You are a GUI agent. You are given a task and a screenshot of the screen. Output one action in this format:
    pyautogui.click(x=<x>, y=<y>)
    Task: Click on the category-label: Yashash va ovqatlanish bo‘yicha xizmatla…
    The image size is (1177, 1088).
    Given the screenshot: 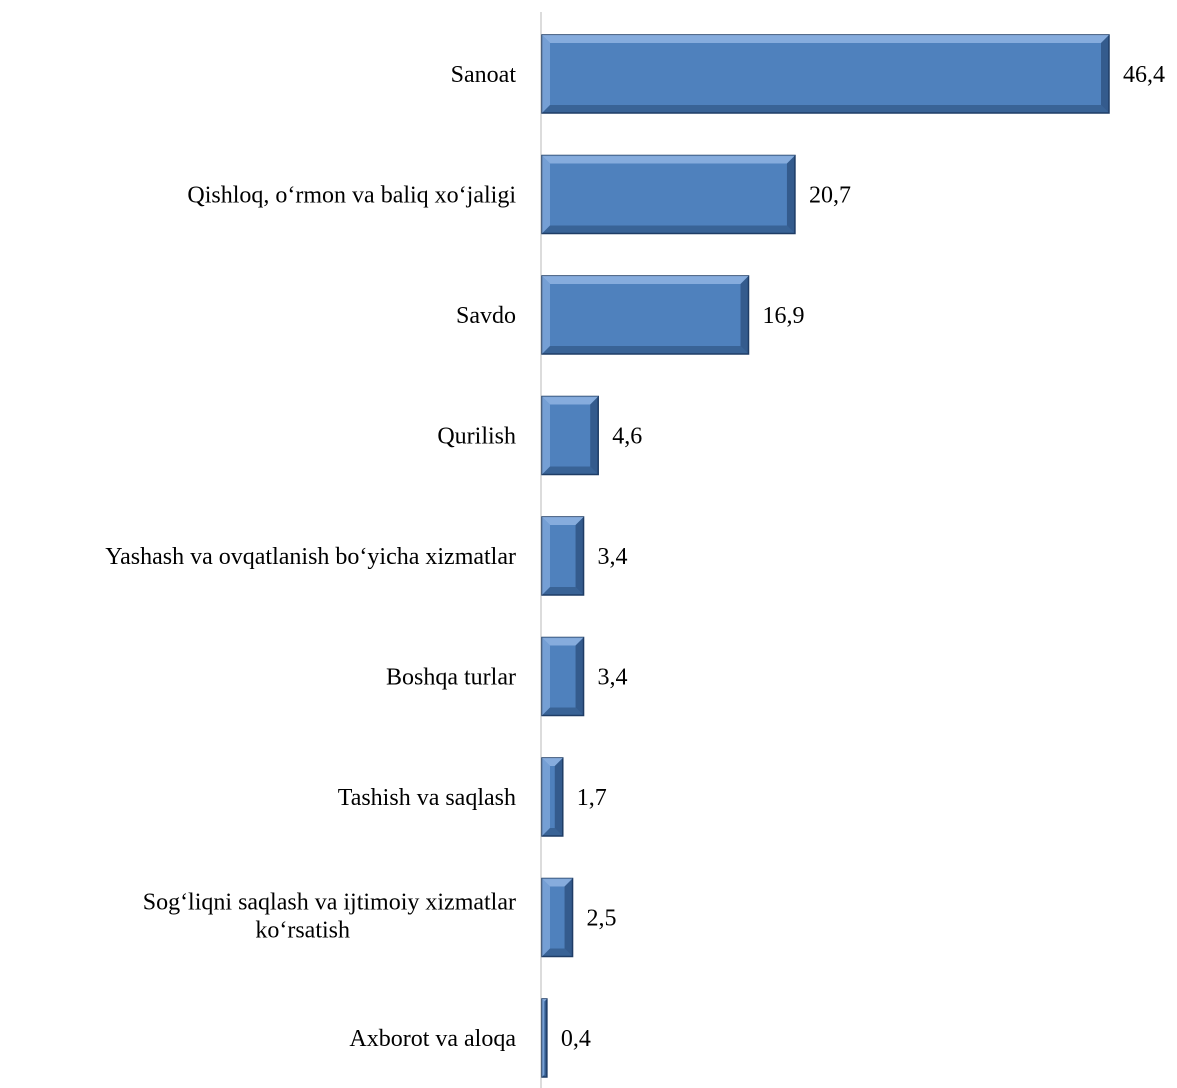 What is the action you would take?
    pyautogui.click(x=310, y=557)
    